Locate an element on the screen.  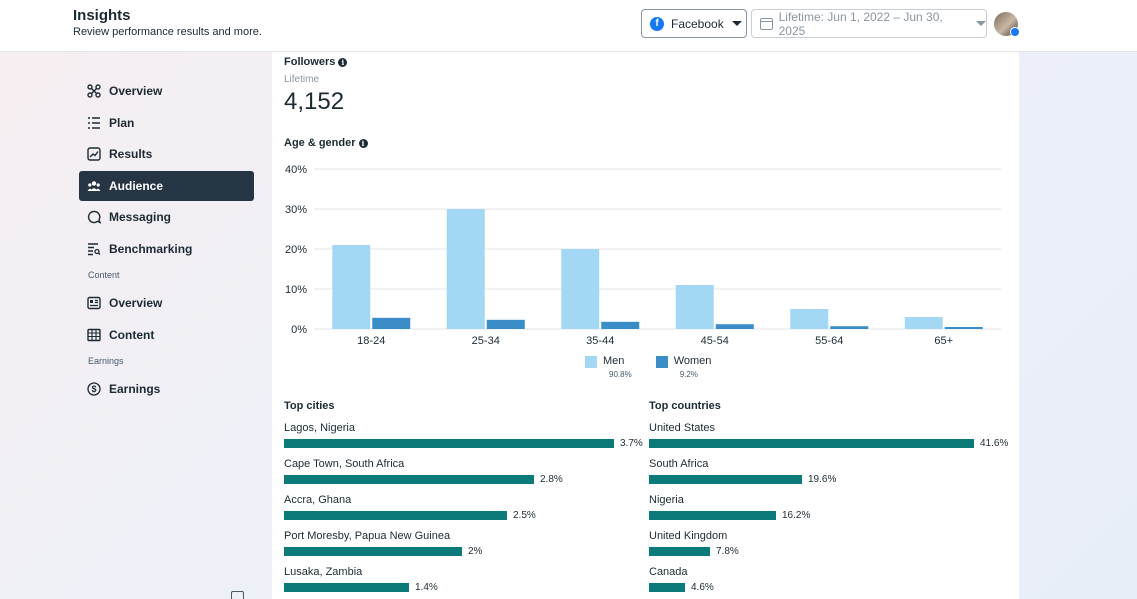
list-item: Accra, Ghana 2.5% is located at coordinates (464, 512).